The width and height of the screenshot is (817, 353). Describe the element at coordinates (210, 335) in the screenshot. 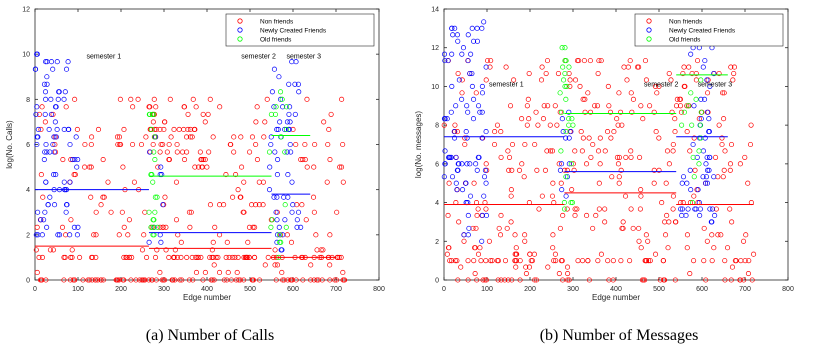

I see `calls-chart-caption: (a) Number of Calls` at that location.